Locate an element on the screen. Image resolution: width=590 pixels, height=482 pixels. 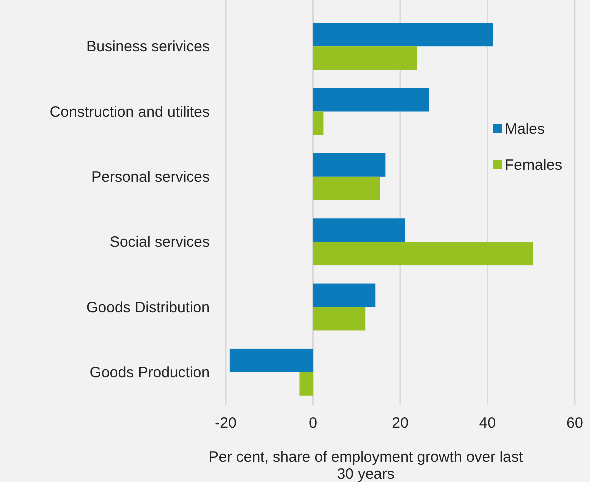
x-tick-label: 20 is located at coordinates (400, 423).